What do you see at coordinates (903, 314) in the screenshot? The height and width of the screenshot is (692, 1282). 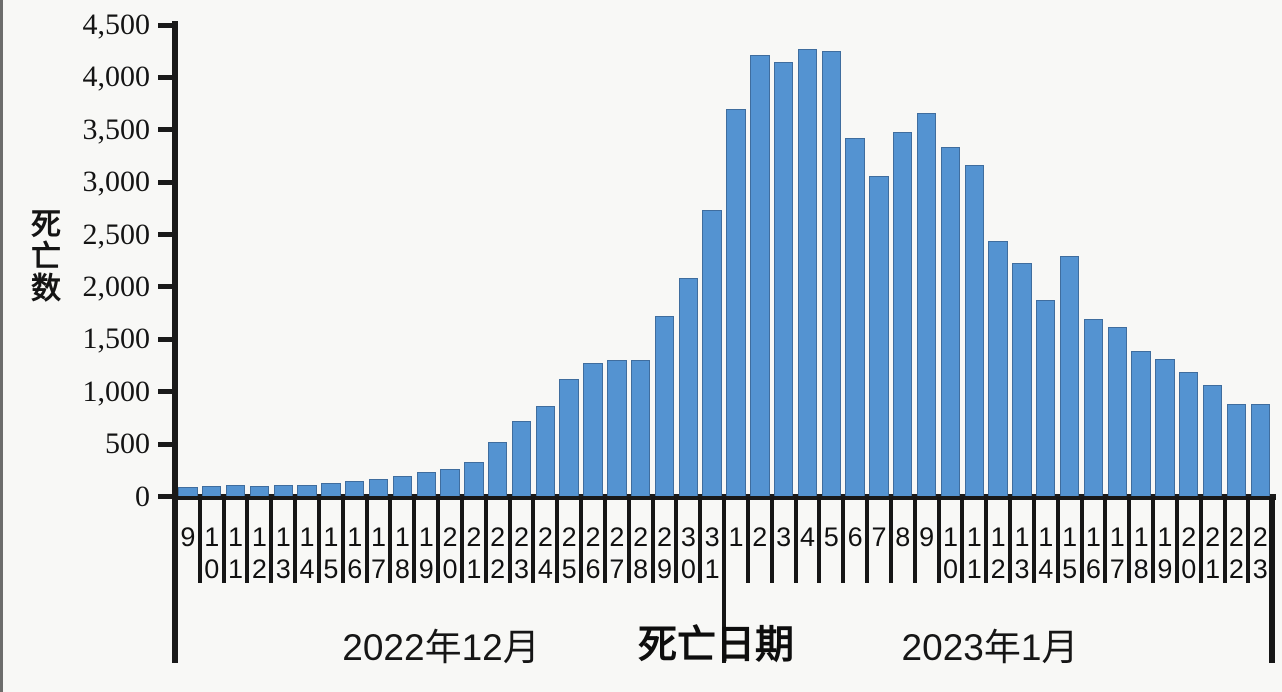 I see `bar-2023年1月-8` at bounding box center [903, 314].